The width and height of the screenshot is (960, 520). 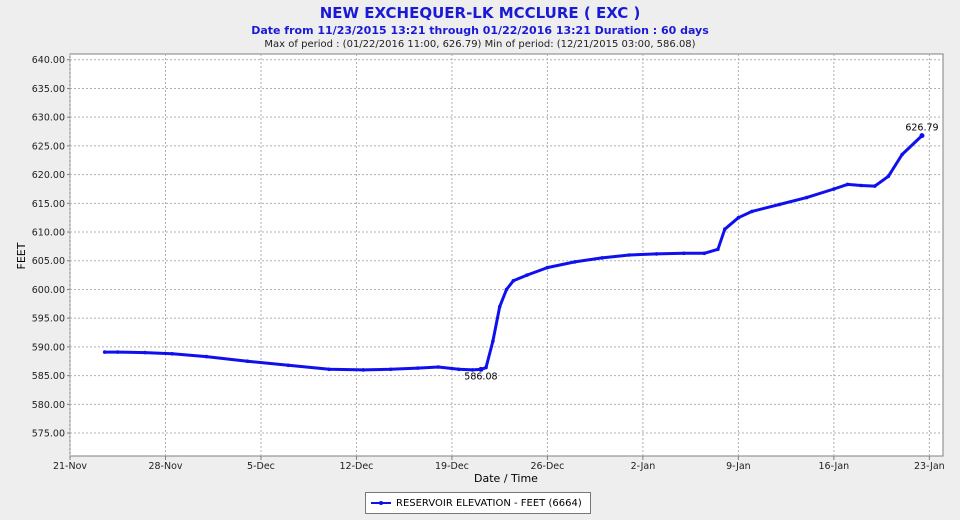 What do you see at coordinates (48, 376) in the screenshot?
I see `y-tick-label: 585.00` at bounding box center [48, 376].